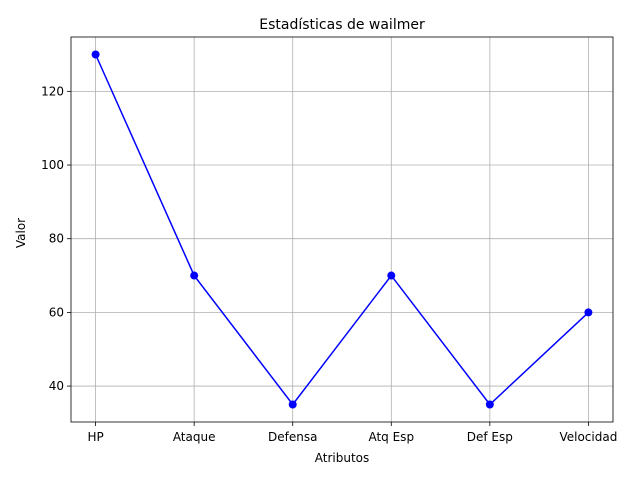 This screenshot has height=480, width=640. Describe the element at coordinates (56, 386) in the screenshot. I see `y-tick-label: 40` at that location.